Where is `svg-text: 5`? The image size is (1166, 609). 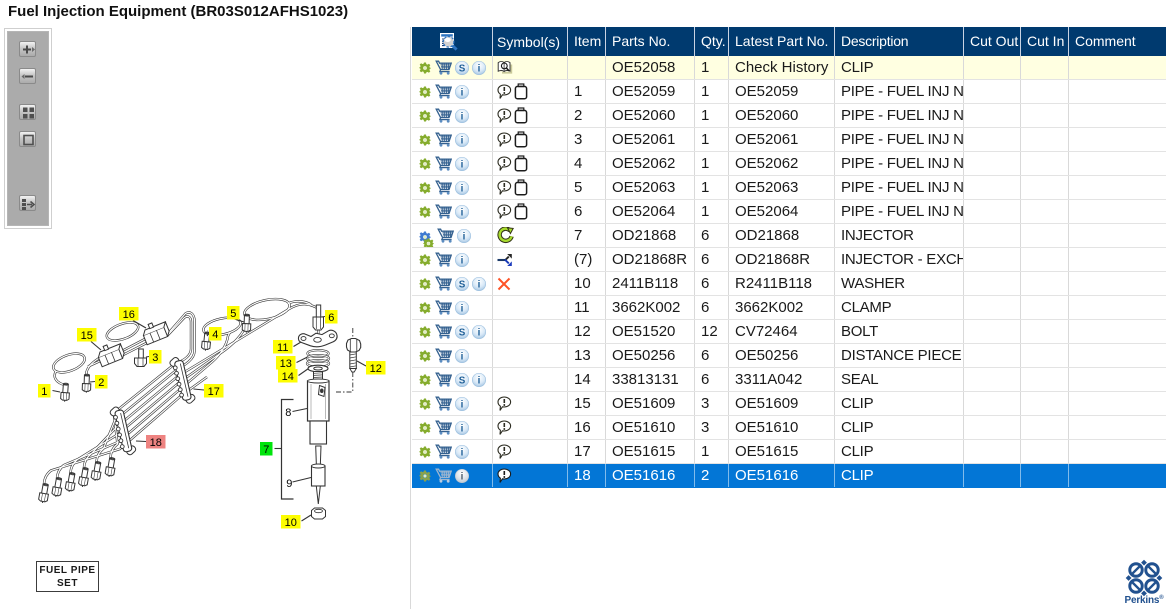
svg-text: 5 is located at coordinates (233, 314).